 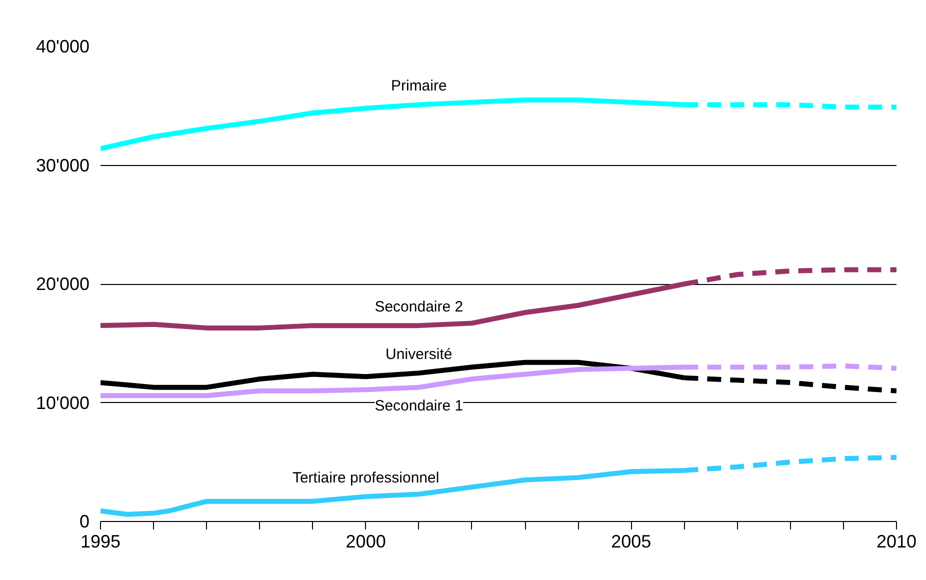 I want to click on x-tick-label: 2000, so click(x=366, y=542).